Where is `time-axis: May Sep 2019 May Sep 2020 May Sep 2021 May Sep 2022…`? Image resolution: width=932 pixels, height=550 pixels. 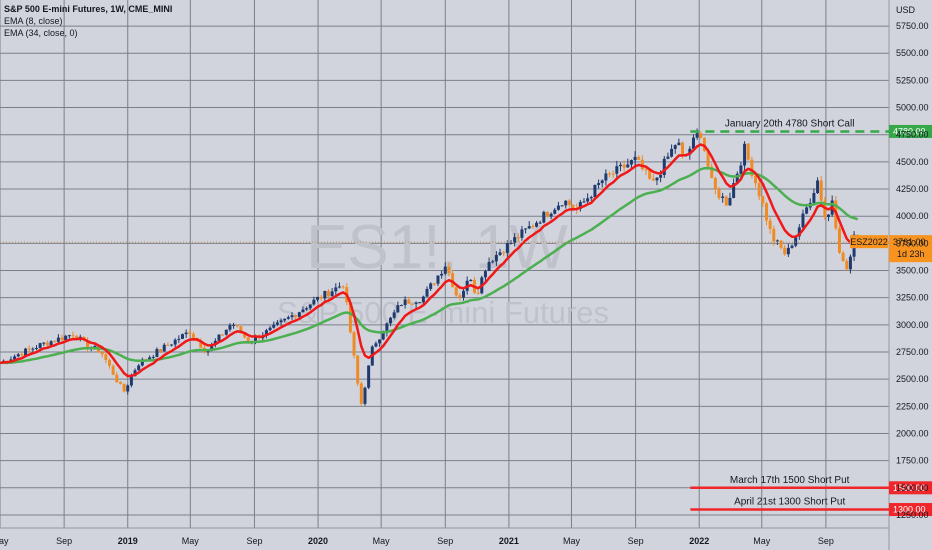
time-axis: May Sep 2019 May Sep 2020 May Sep 2021 May Sep 2022… is located at coordinates (417, 541).